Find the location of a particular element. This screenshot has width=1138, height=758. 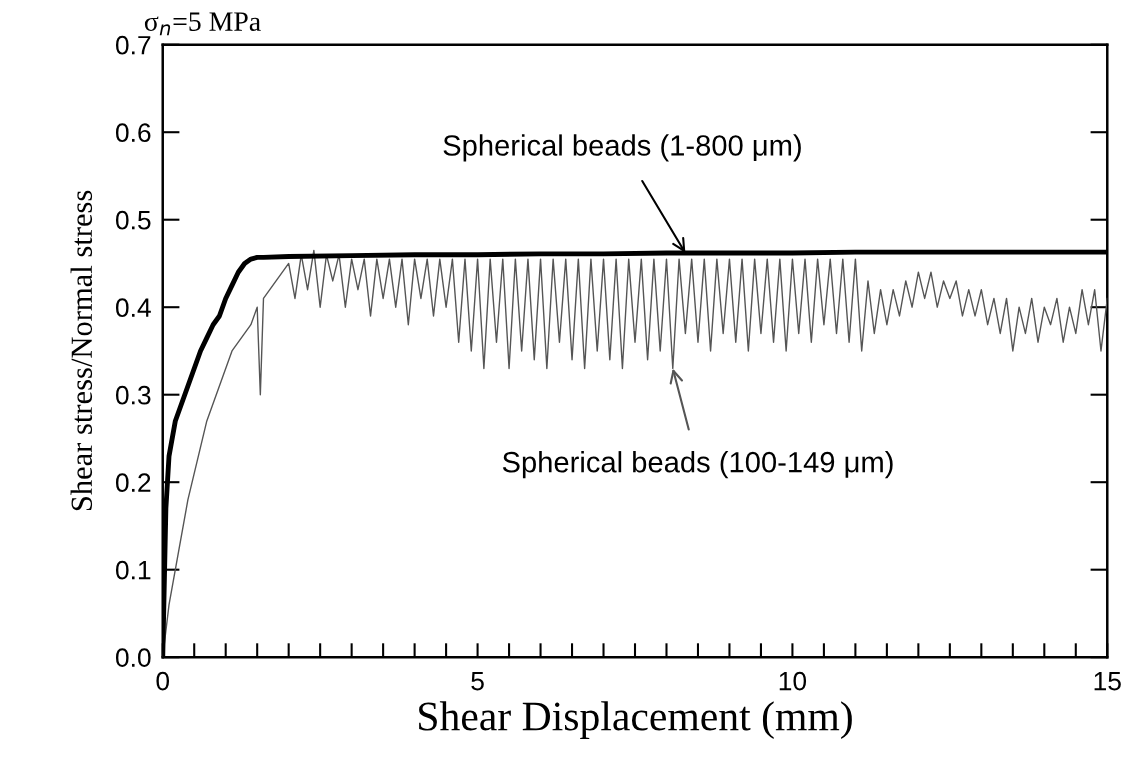

x-tick-label: 10 is located at coordinates (793, 681).